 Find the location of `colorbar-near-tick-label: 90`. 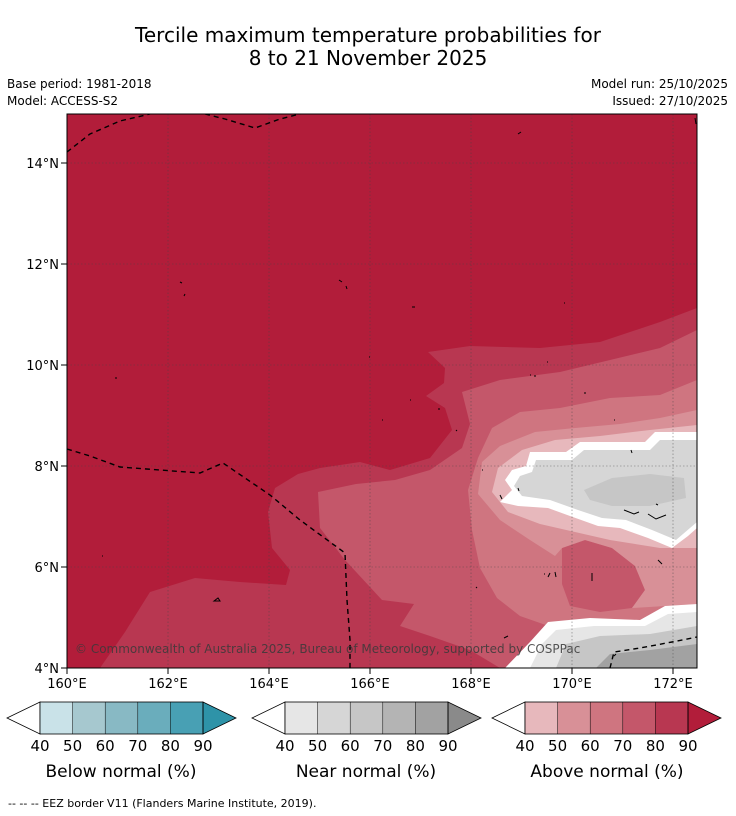

colorbar-near-tick-label: 90 is located at coordinates (447, 746).